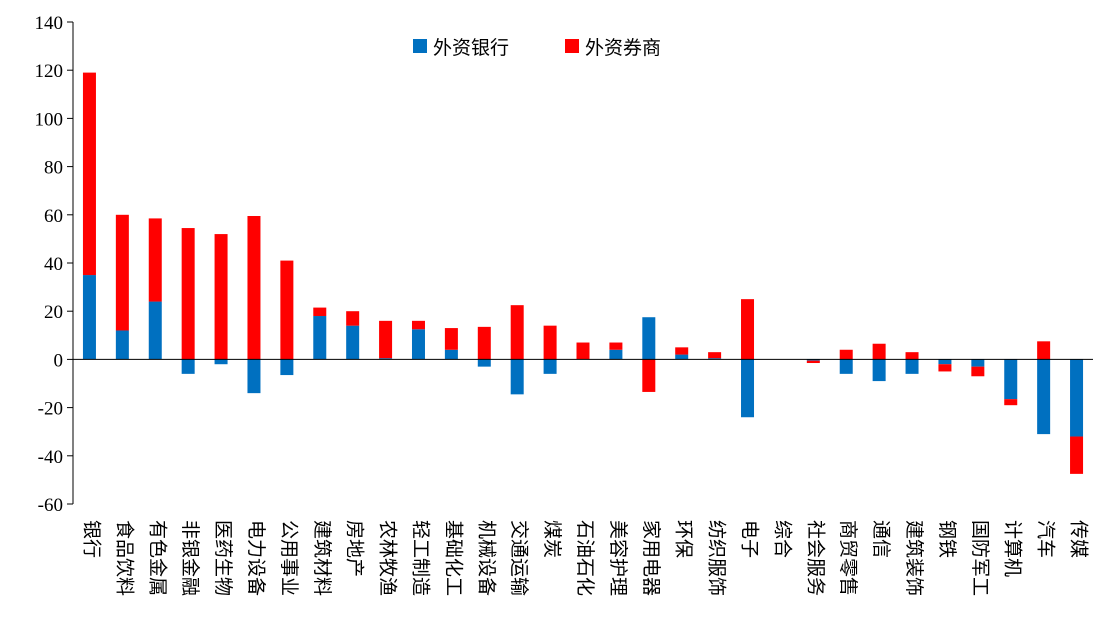 The width and height of the screenshot is (1107, 639). I want to click on x-category-label: 农林牧渔, so click(388, 558).